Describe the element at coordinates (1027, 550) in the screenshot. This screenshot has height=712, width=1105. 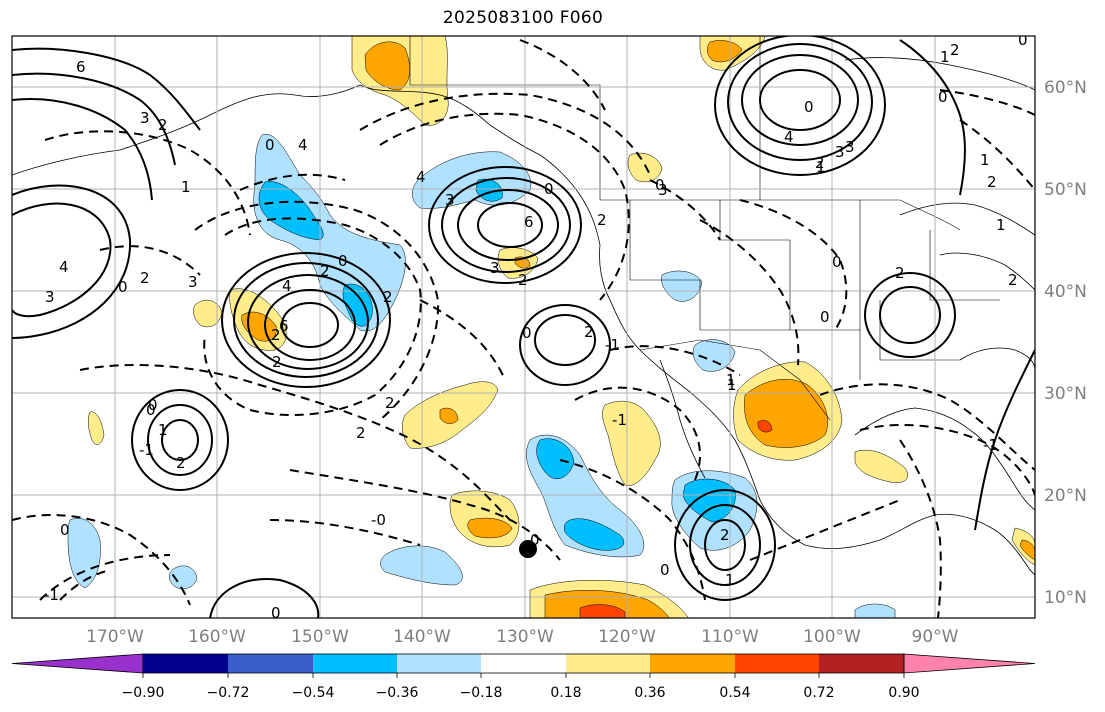
I see `anomaly-orange-area` at that location.